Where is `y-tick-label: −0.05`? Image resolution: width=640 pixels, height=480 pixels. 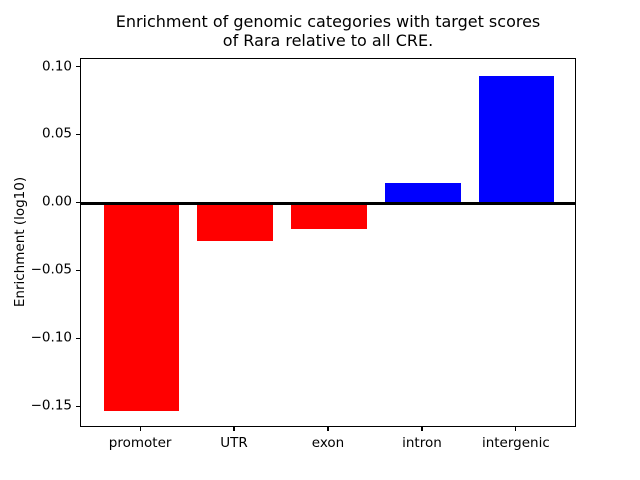
y-tick-label: −0.05 is located at coordinates (51, 269).